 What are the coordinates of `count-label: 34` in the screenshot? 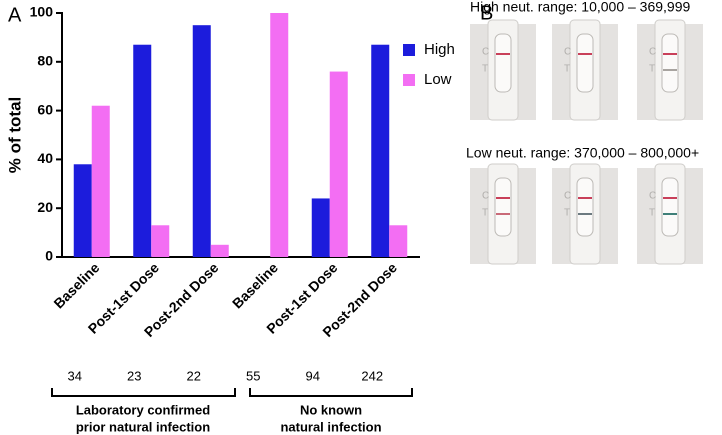 It's located at (75, 375).